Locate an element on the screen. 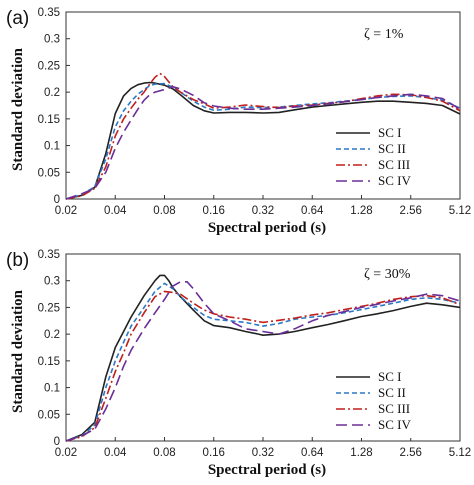 This screenshot has width=474, height=485. damping-annotation: ζ = 30% is located at coordinates (387, 274).